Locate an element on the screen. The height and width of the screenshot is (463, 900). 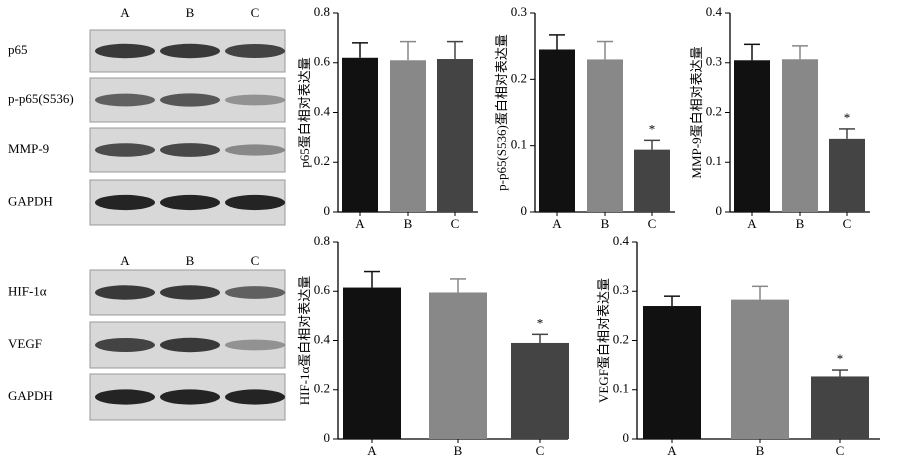
y-axis-label: p-p65(S536)蛋白相对表达量 is located at coordinates (501, 112).